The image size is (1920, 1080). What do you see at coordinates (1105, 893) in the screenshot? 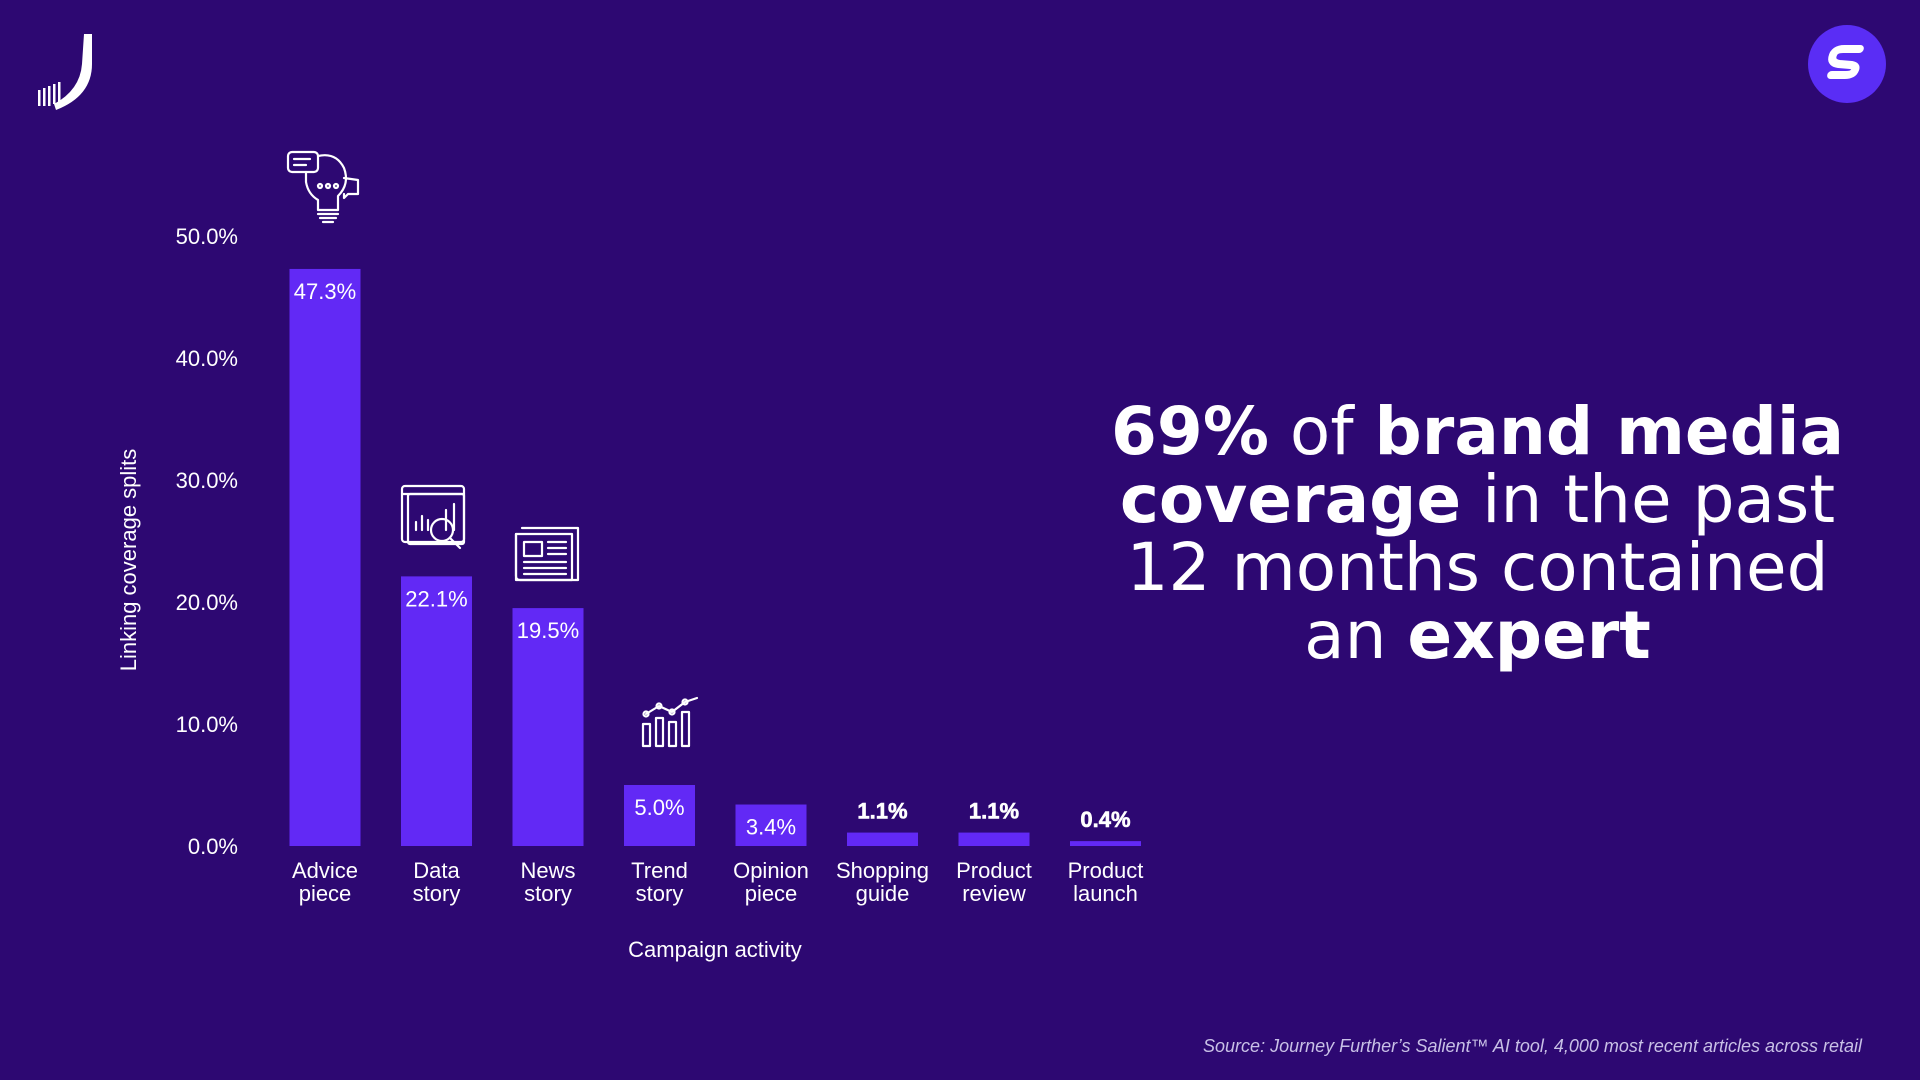
I see `x-tick-label-line: launch` at bounding box center [1105, 893].